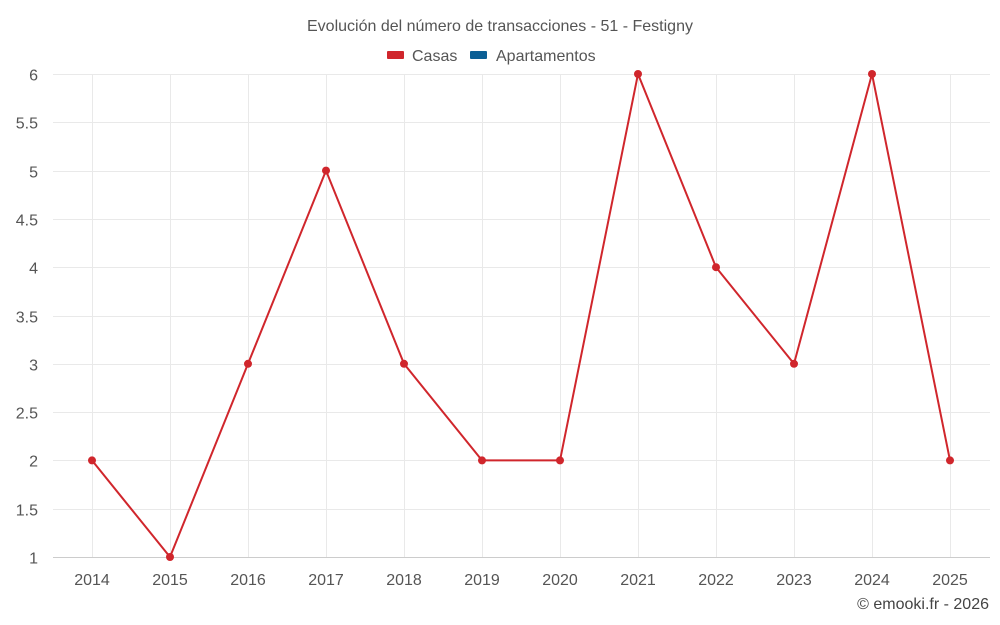 The width and height of the screenshot is (1000, 625). I want to click on legend: Casas Apartamentos, so click(491, 56).